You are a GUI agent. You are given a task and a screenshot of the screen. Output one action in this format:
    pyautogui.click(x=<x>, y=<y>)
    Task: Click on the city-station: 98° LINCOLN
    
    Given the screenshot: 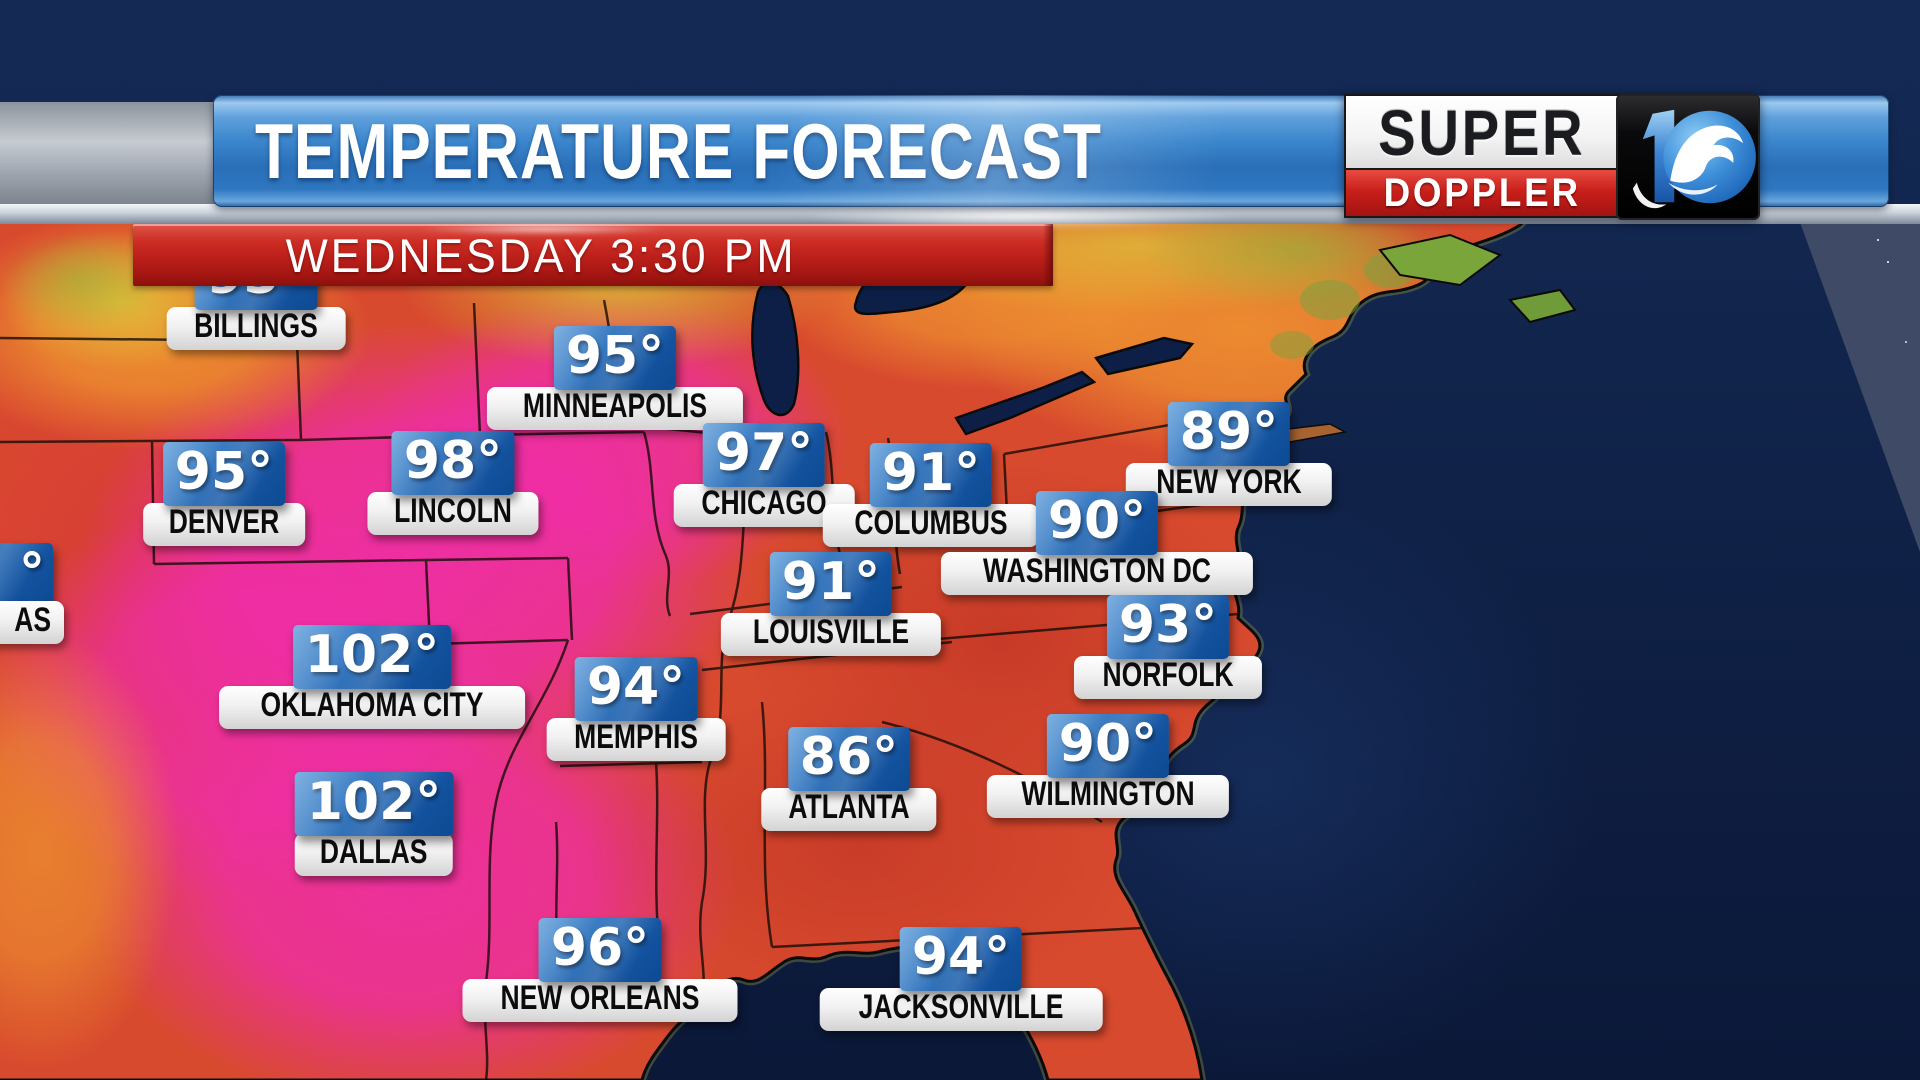 What is the action you would take?
    pyautogui.click(x=453, y=483)
    